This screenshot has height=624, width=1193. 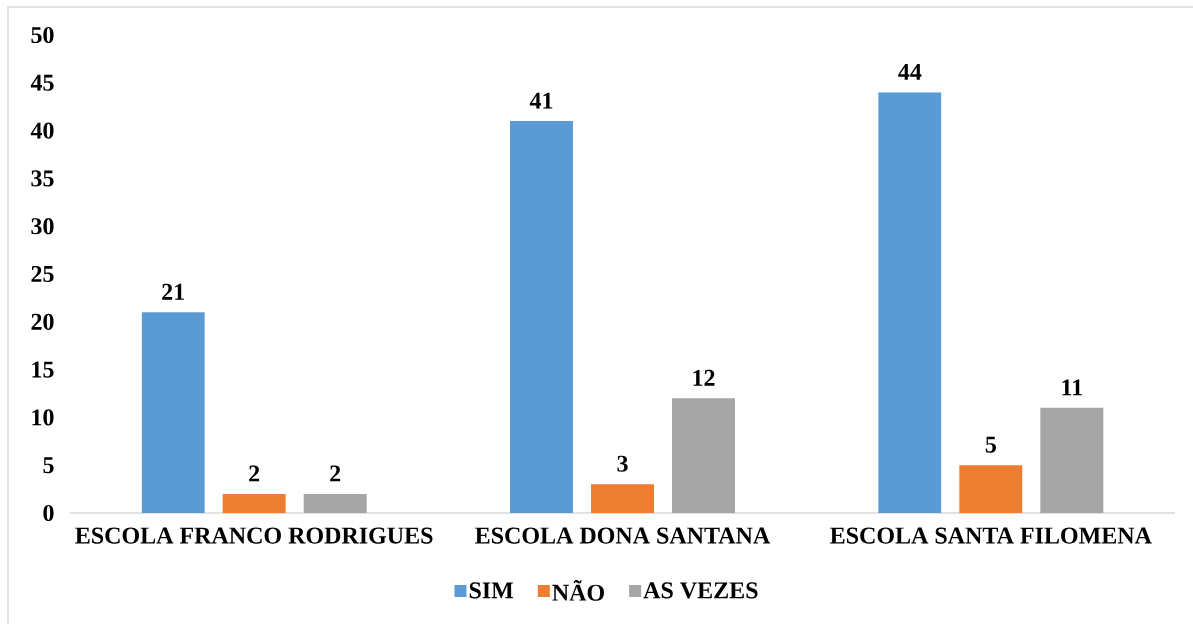 I want to click on legend-label: AS VEZES, so click(x=700, y=590).